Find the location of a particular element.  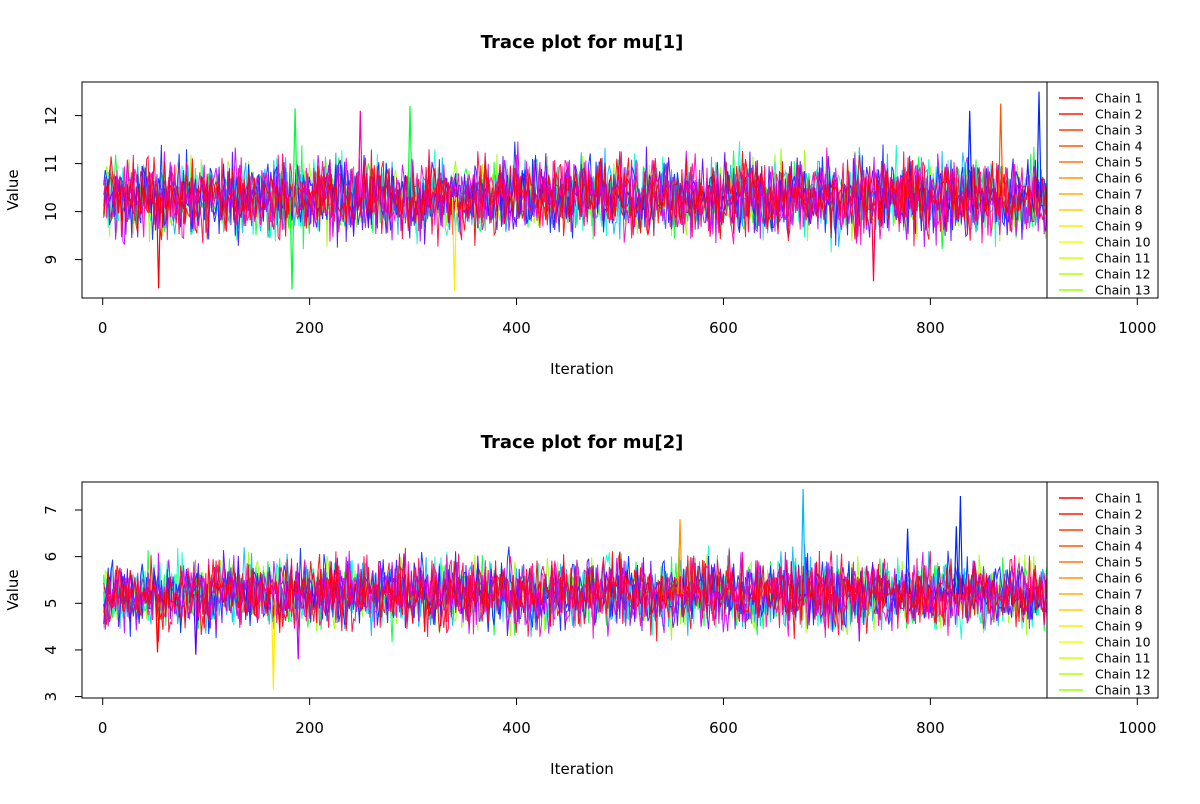

y-tick-label: 9 is located at coordinates (51, 260).